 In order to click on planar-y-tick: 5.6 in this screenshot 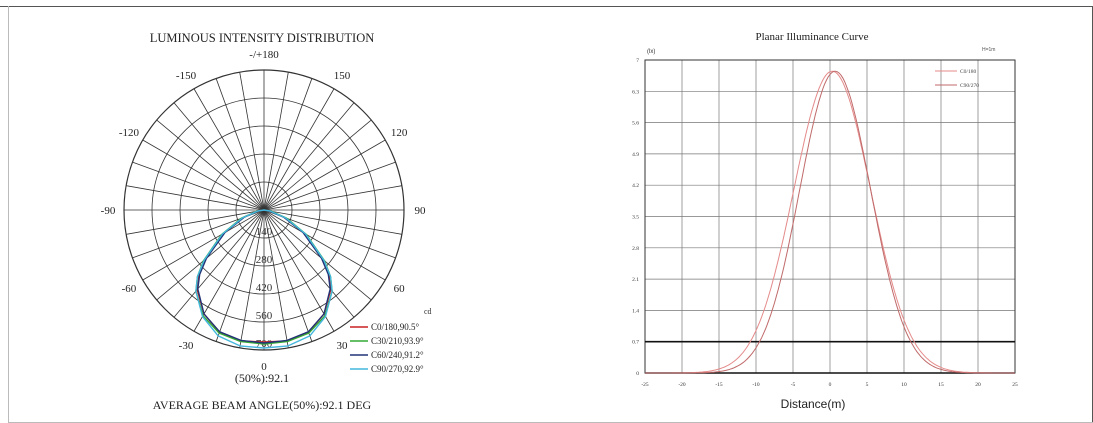, I will do `click(635, 124)`.